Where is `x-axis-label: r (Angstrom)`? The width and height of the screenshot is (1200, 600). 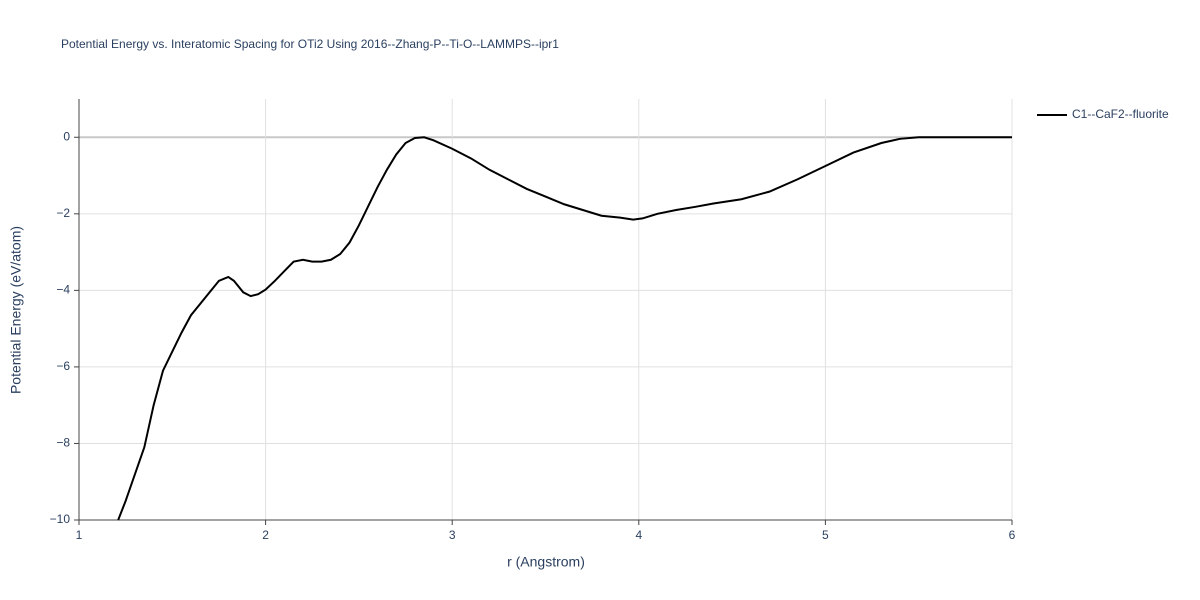 x-axis-label: r (Angstrom) is located at coordinates (546, 562).